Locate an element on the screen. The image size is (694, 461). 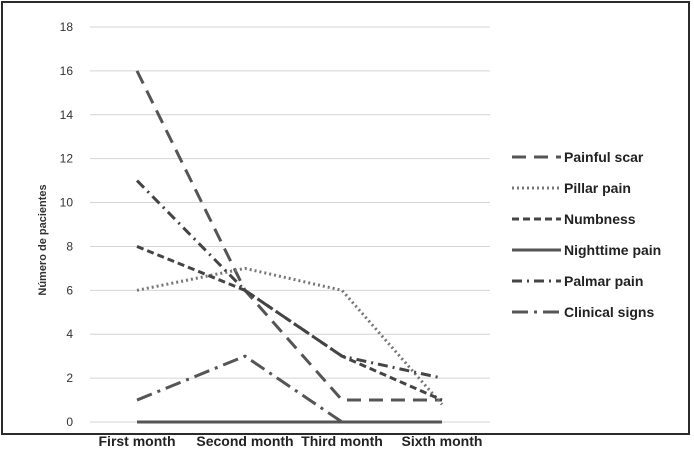
y-axis-label: Número de pacientes is located at coordinates (43, 239).